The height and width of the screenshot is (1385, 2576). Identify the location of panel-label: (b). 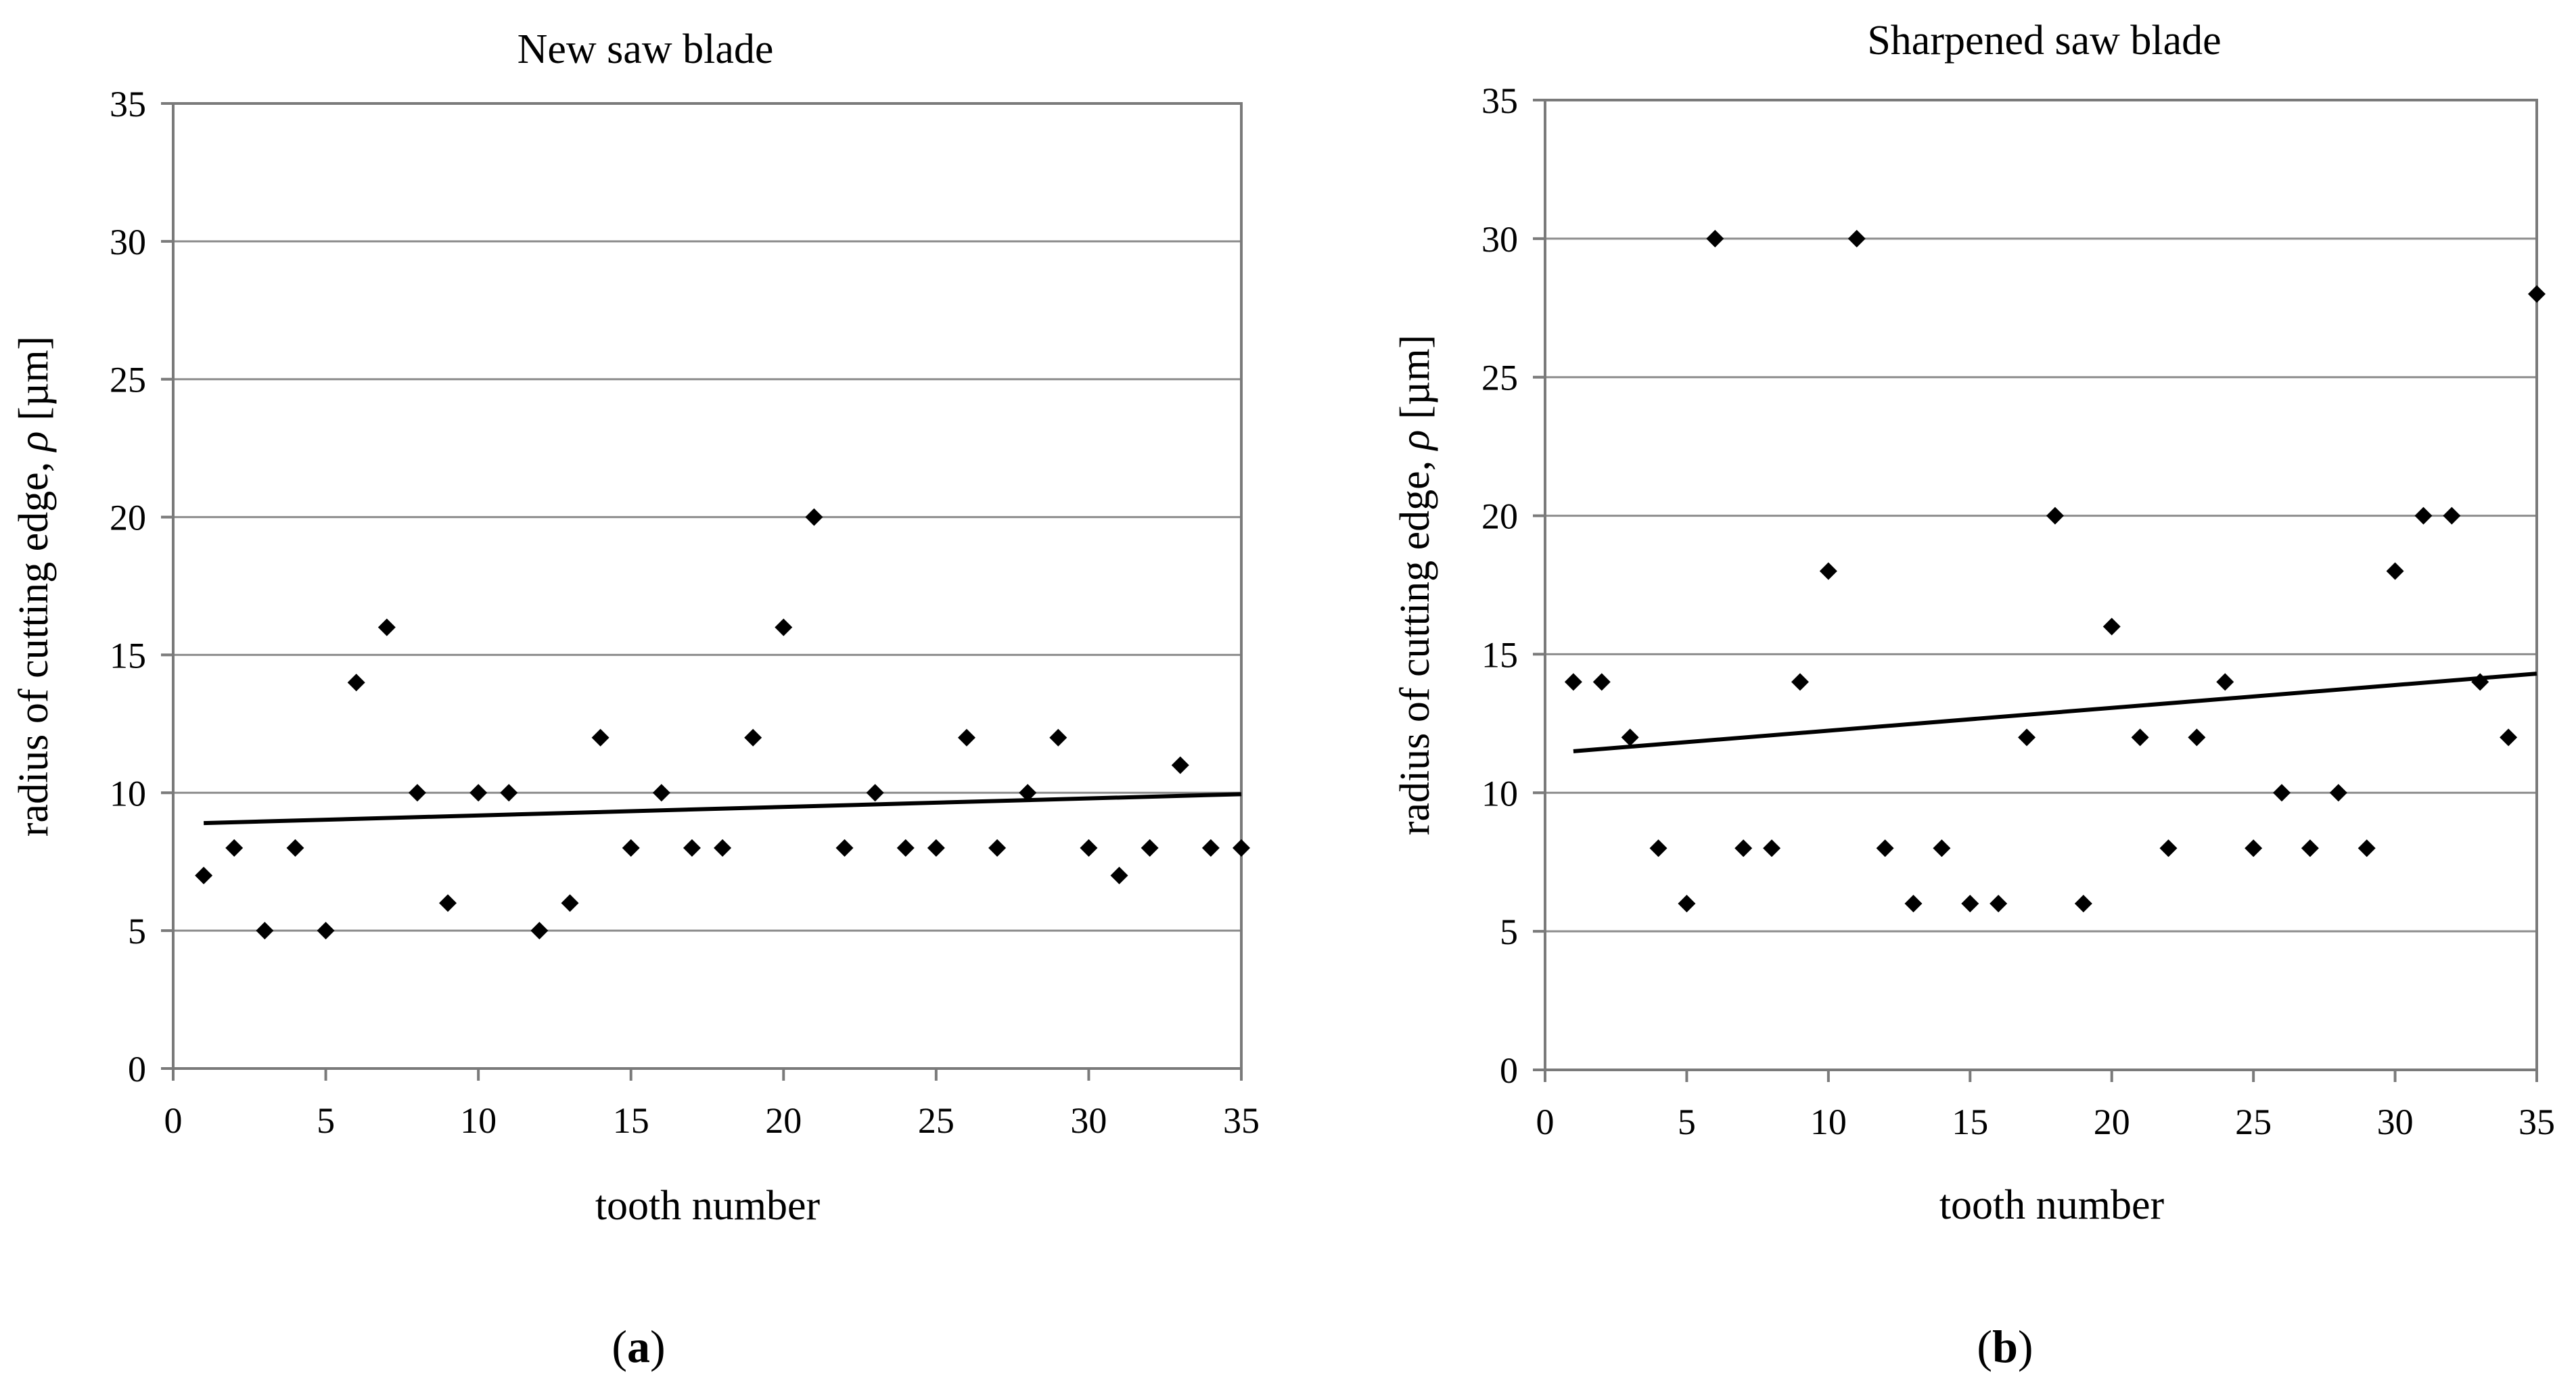
(2005, 1346).